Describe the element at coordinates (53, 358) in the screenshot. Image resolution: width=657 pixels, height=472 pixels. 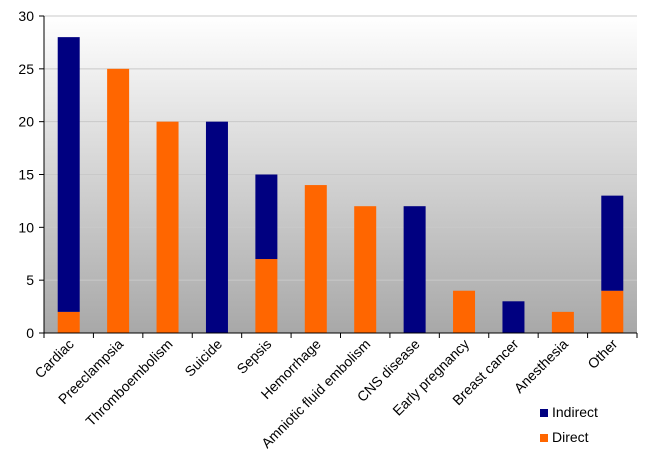
I see `x-category-label: Cardiac` at that location.